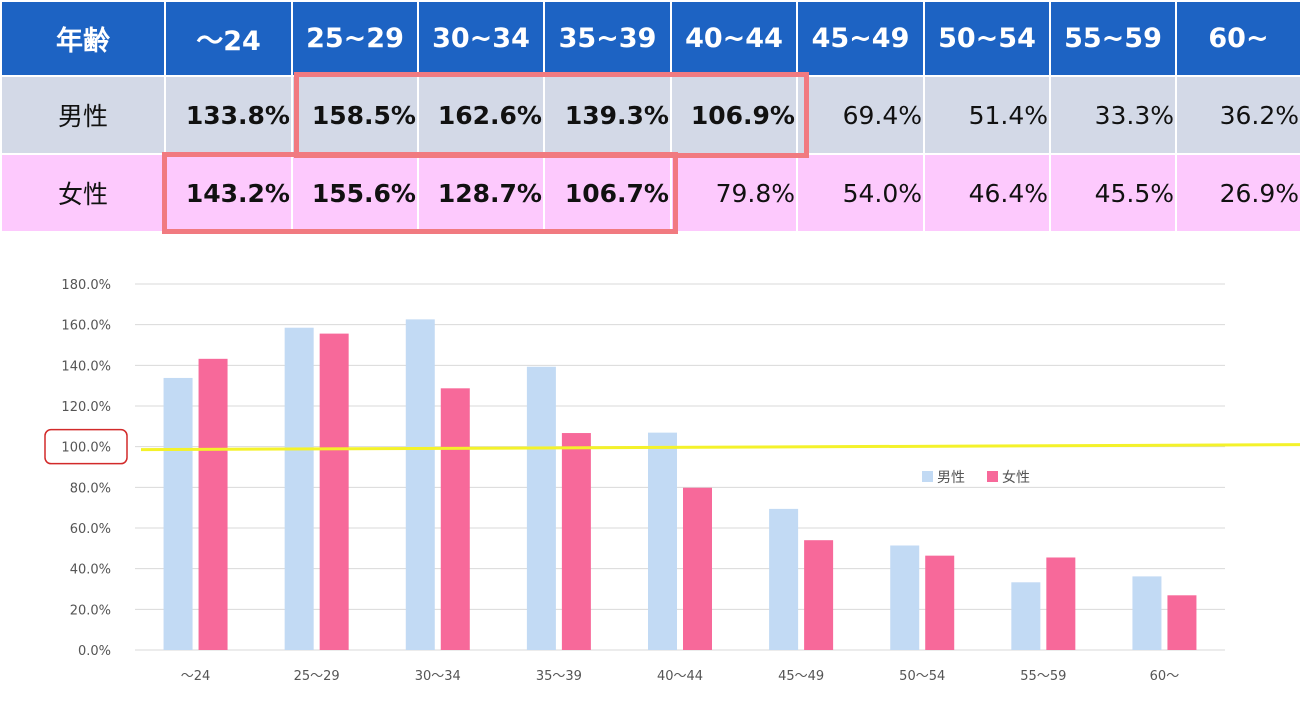 This screenshot has height=709, width=1300. Describe the element at coordinates (1043, 676) in the screenshot. I see `x-tick-label: 55～59` at that location.